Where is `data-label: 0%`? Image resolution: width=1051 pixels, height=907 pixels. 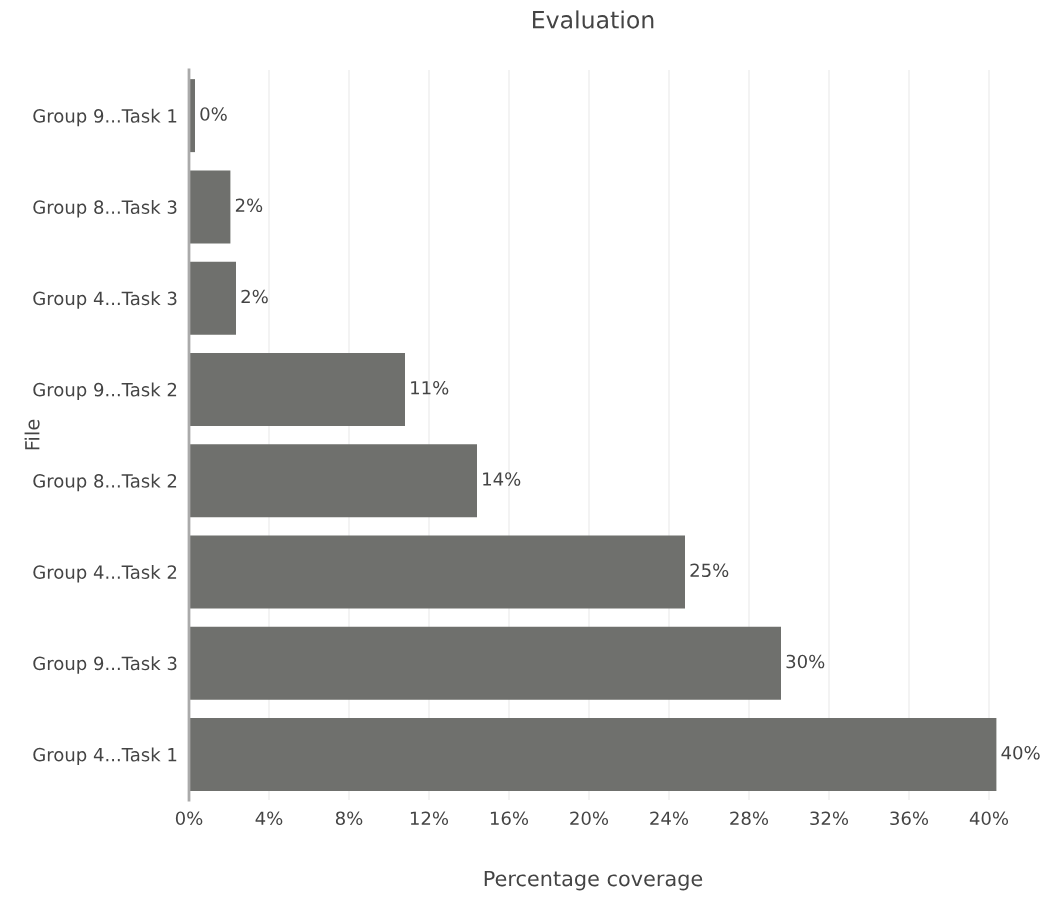
data-label: 0% is located at coordinates (213, 114).